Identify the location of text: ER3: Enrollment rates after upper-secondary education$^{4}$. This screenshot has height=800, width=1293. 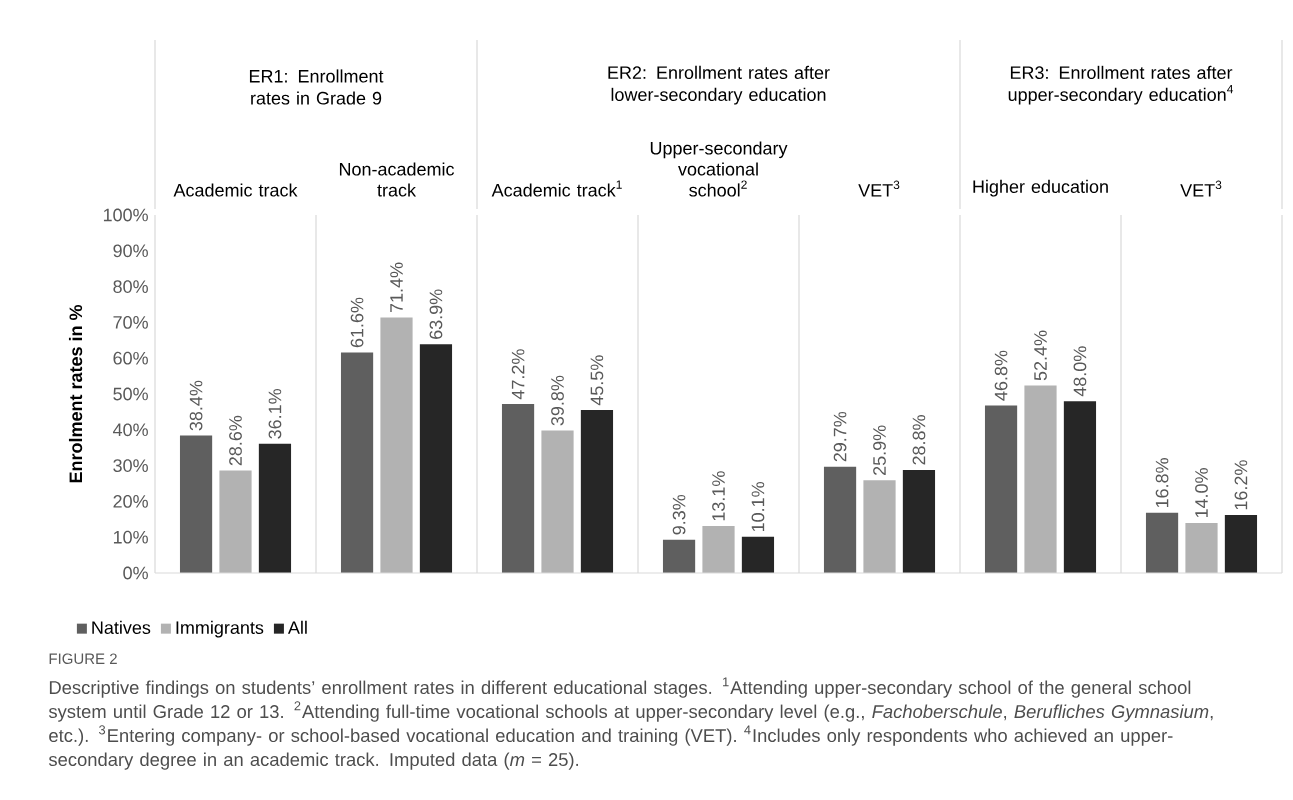
(1121, 85).